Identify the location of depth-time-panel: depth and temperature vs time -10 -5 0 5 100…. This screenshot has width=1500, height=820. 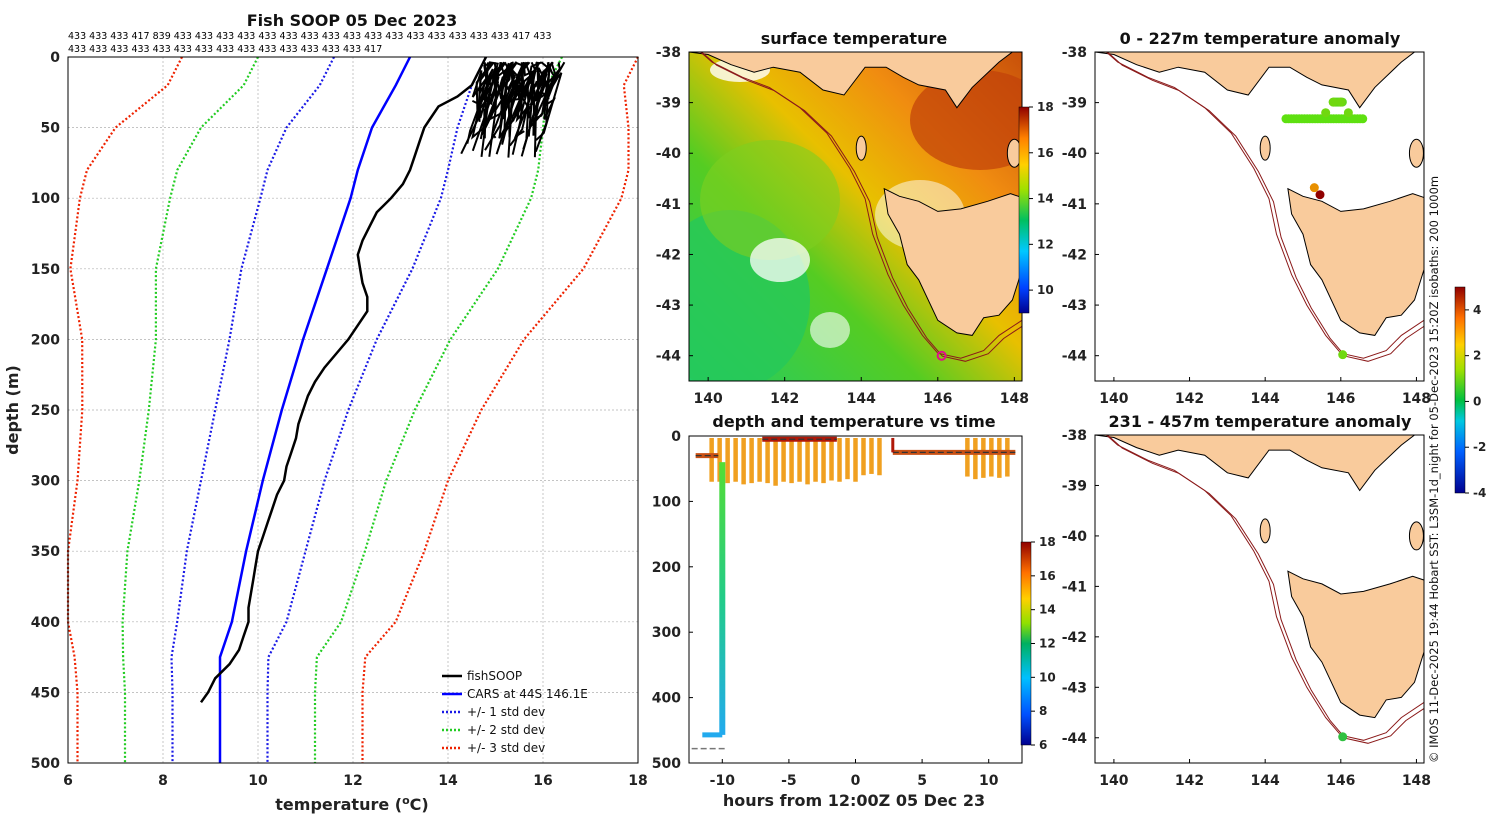
(854, 611).